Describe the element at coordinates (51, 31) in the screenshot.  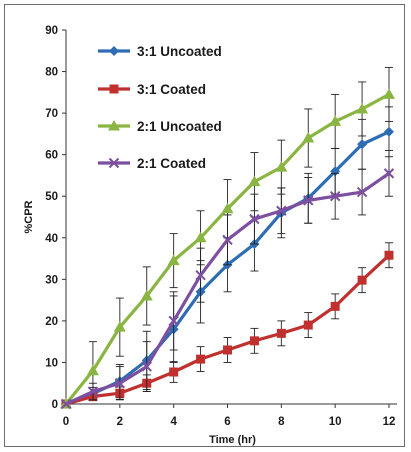
I see `y-tick-label: 90` at that location.